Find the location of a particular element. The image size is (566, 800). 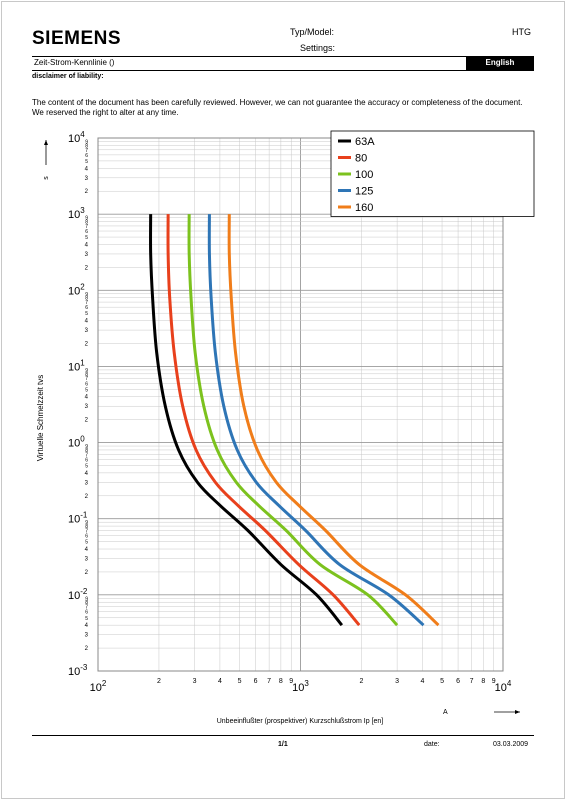

document-title: Zeit-Strom-Kennlinie () is located at coordinates (74, 62).